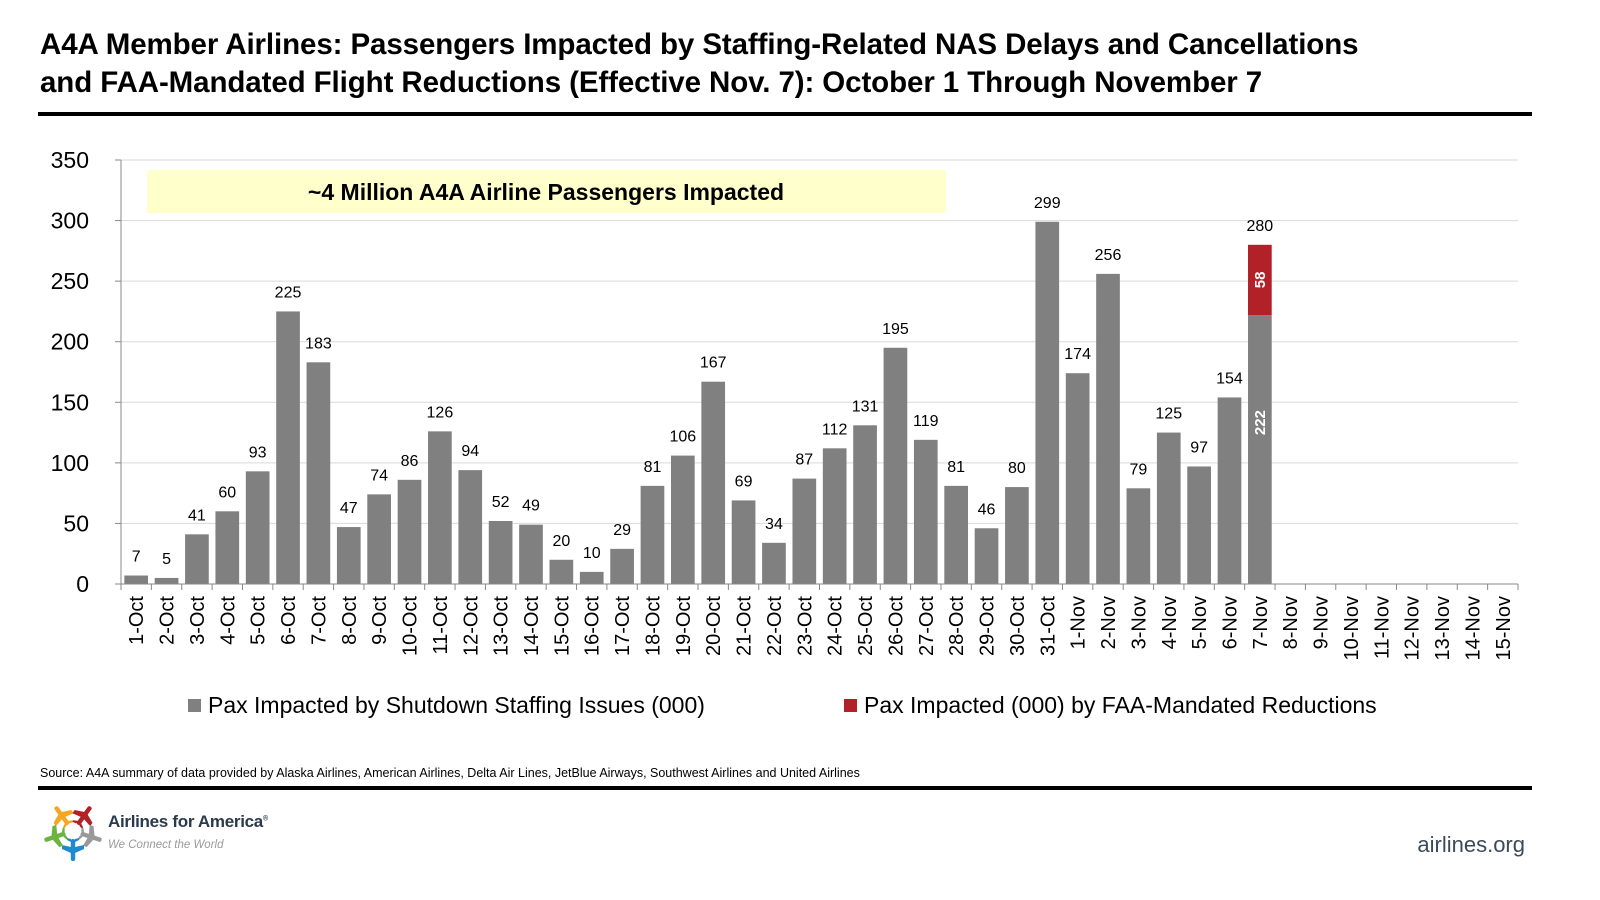 This screenshot has height=900, width=1600. I want to click on x-tick-label: 11-Oct, so click(441, 625).